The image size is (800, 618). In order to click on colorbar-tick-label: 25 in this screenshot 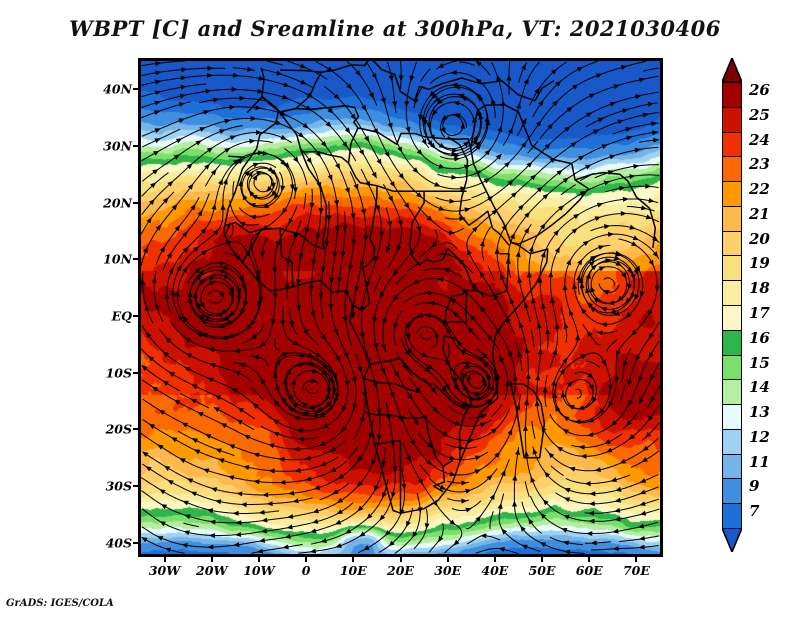, I will do `click(759, 114)`.